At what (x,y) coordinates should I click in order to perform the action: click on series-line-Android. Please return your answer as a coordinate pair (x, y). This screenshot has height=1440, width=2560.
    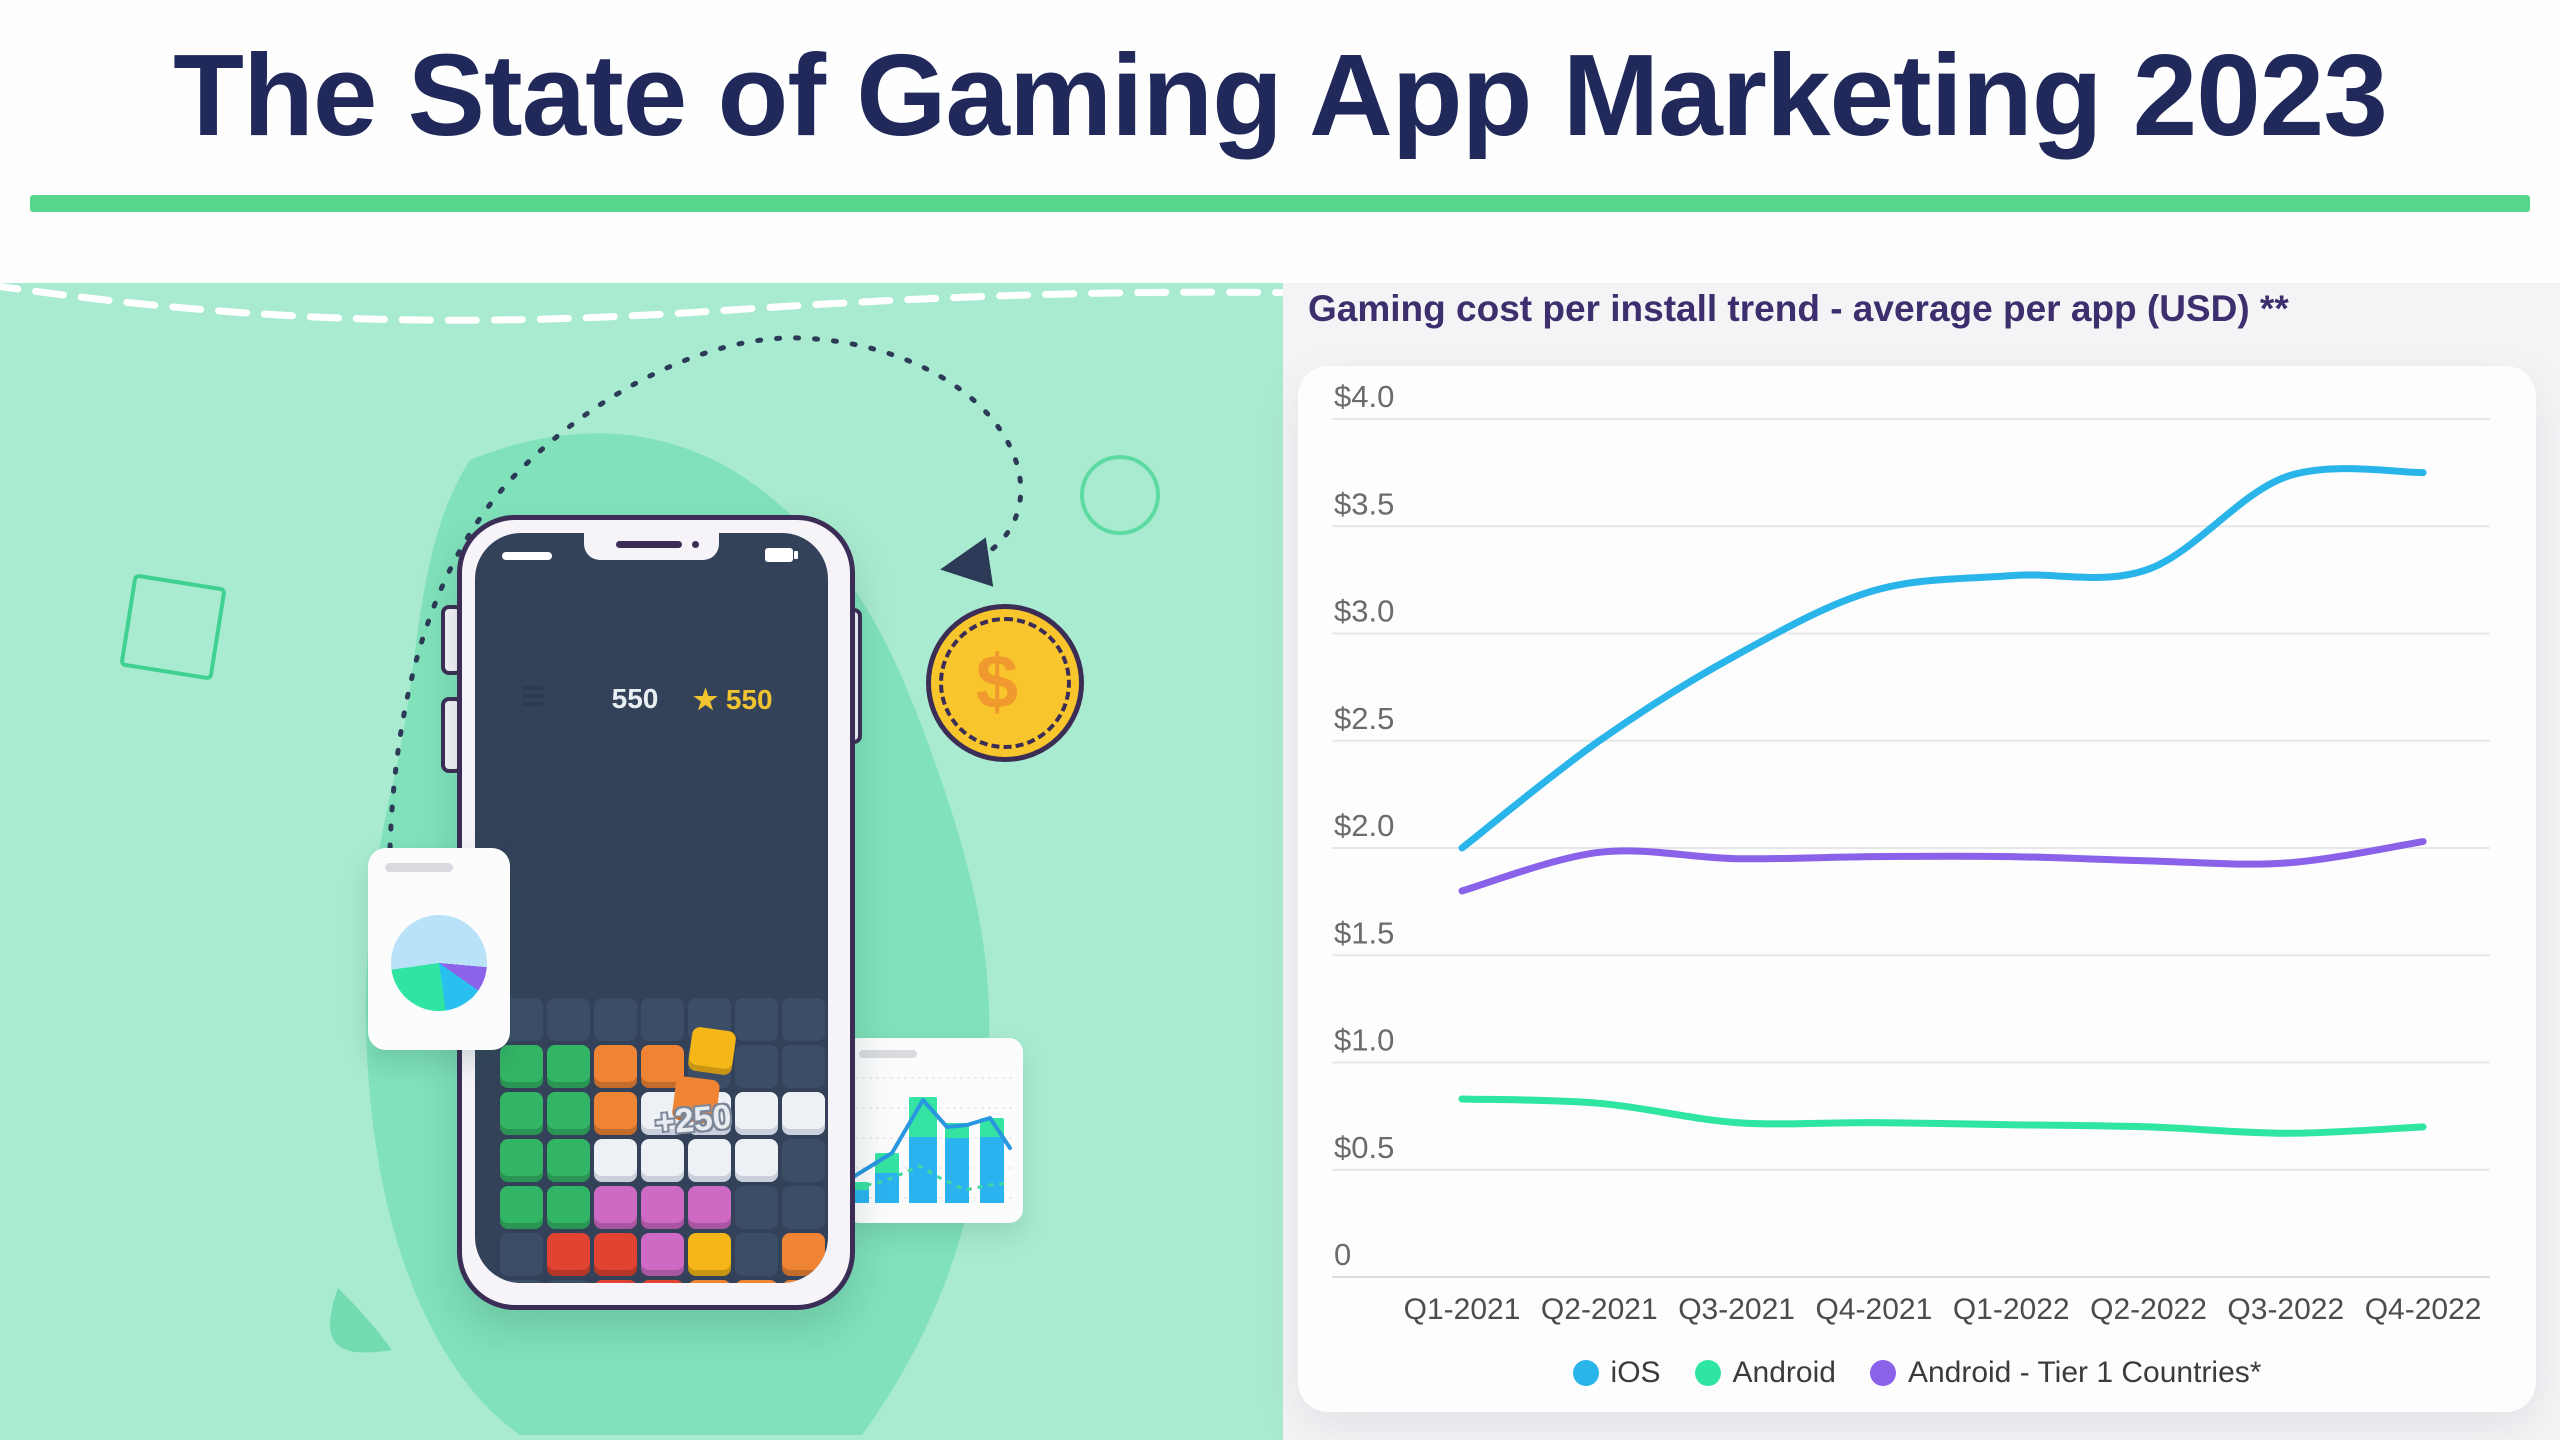
    Looking at the image, I should click on (1942, 1116).